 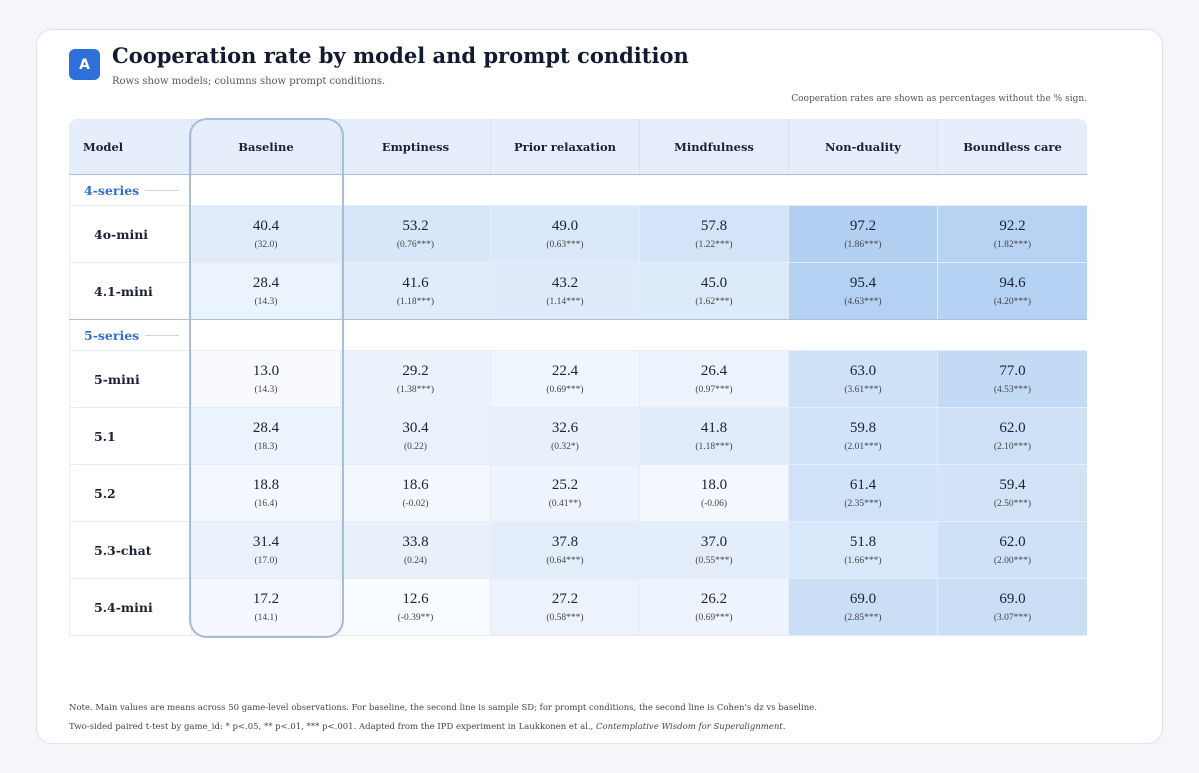 What do you see at coordinates (415, 146) in the screenshot?
I see `column-header: Emptiness` at bounding box center [415, 146].